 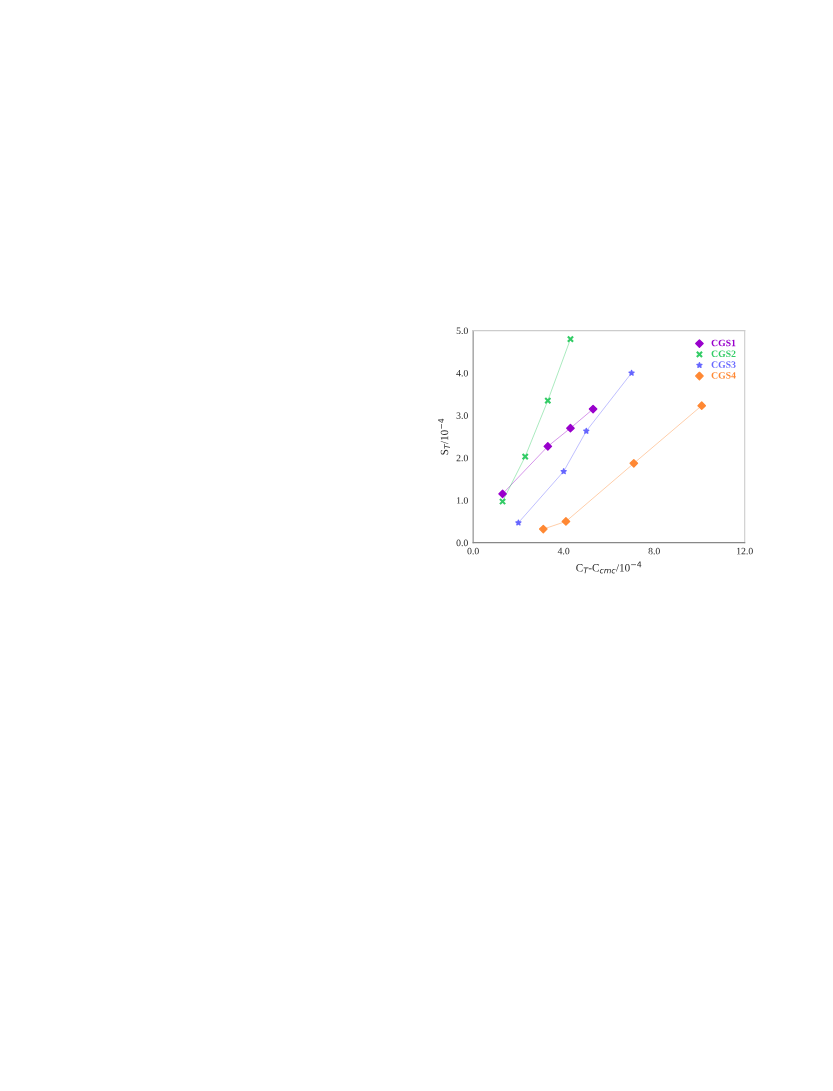 I want to click on legend-label: CGS4, so click(x=723, y=375).